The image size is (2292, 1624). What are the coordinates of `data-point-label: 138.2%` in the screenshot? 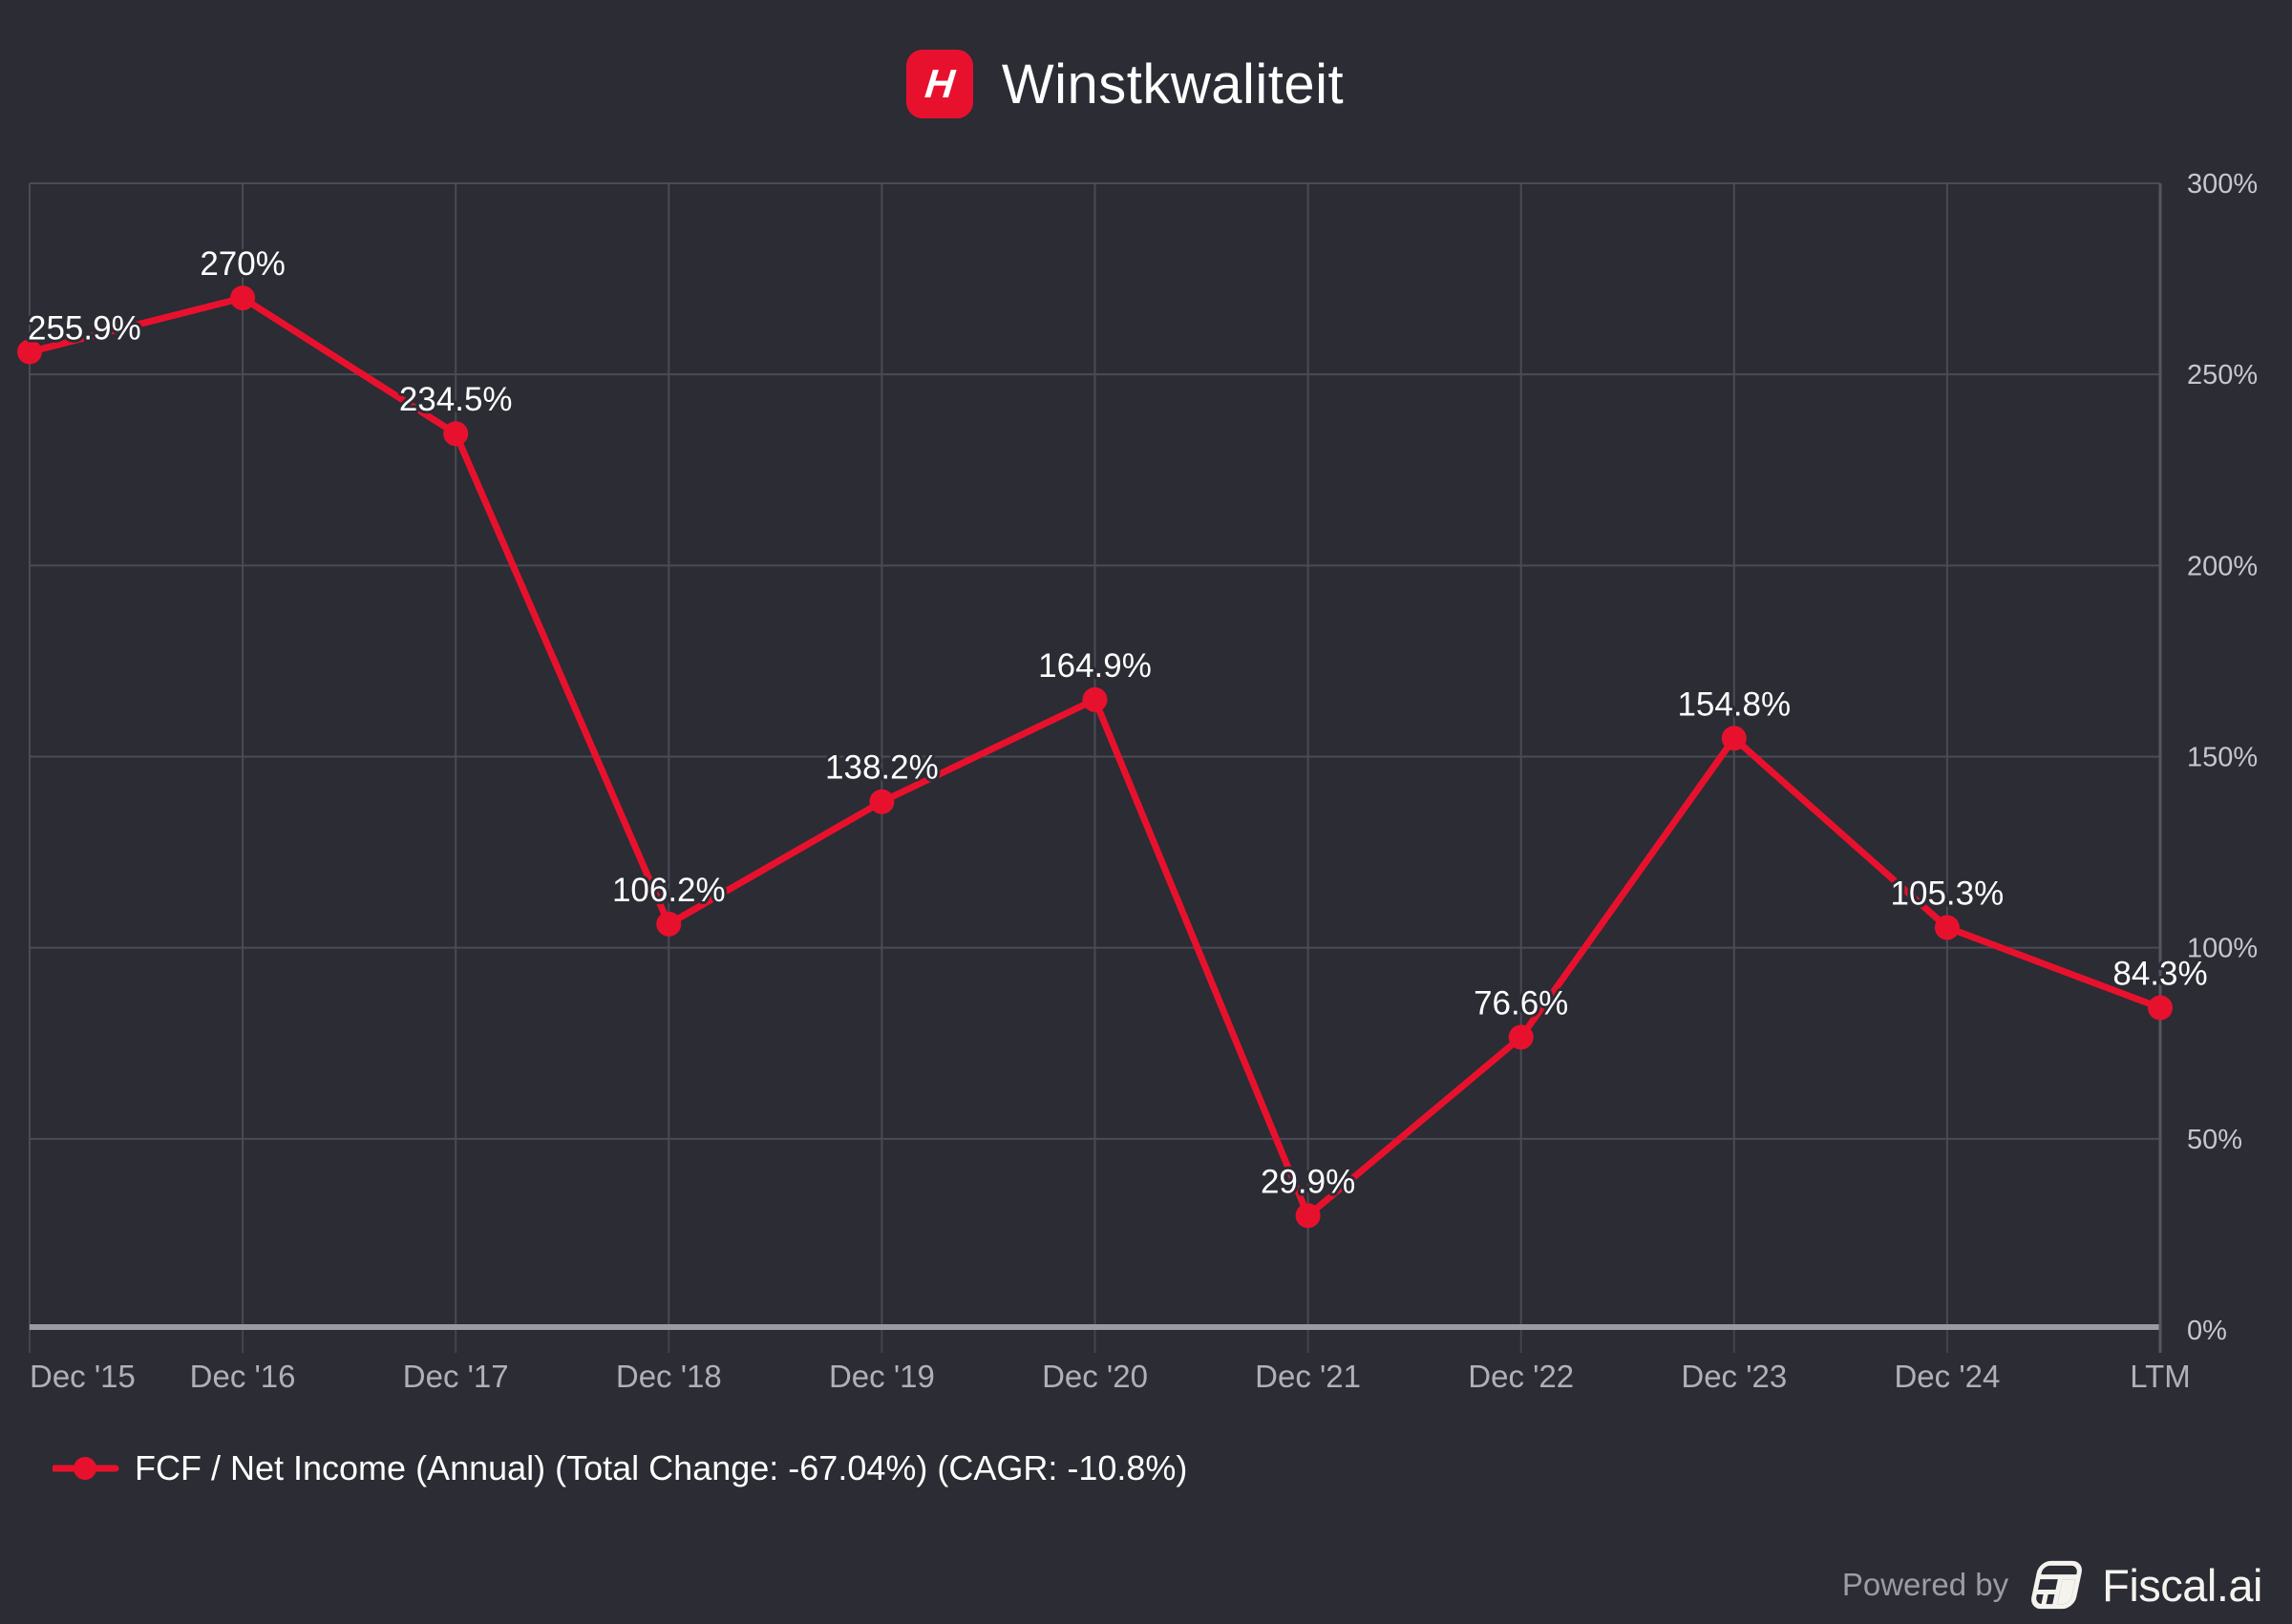 It's located at (882, 768).